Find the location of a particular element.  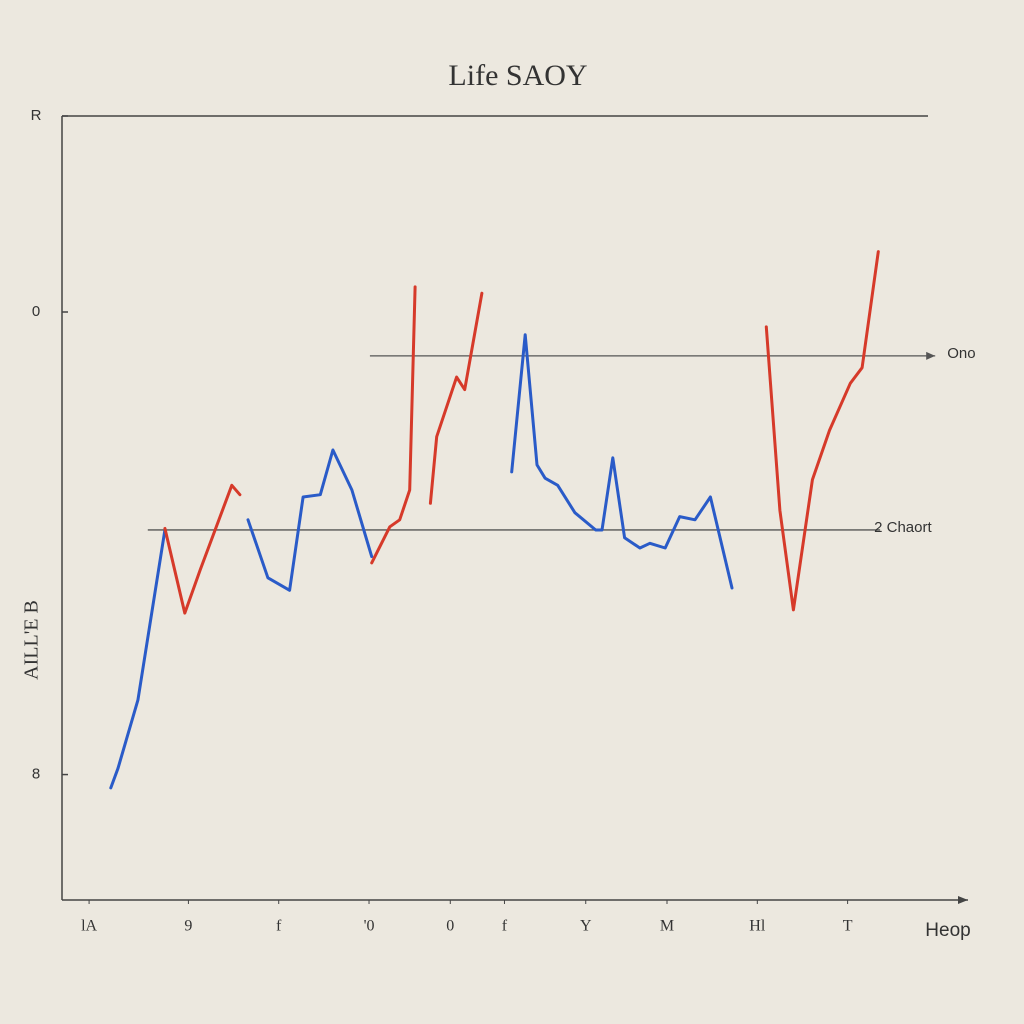

x-tick-label: 0 is located at coordinates (450, 926).